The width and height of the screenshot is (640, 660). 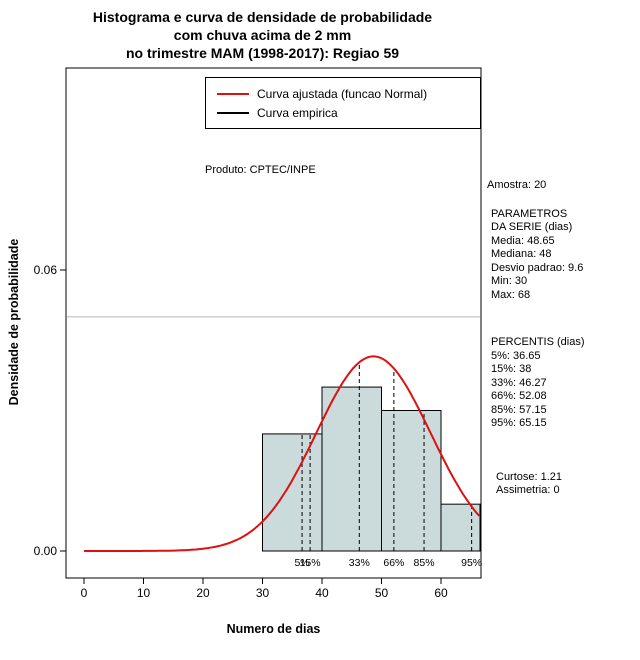 What do you see at coordinates (538, 342) in the screenshot?
I see `stats-line: PERCENTIS (dias)` at bounding box center [538, 342].